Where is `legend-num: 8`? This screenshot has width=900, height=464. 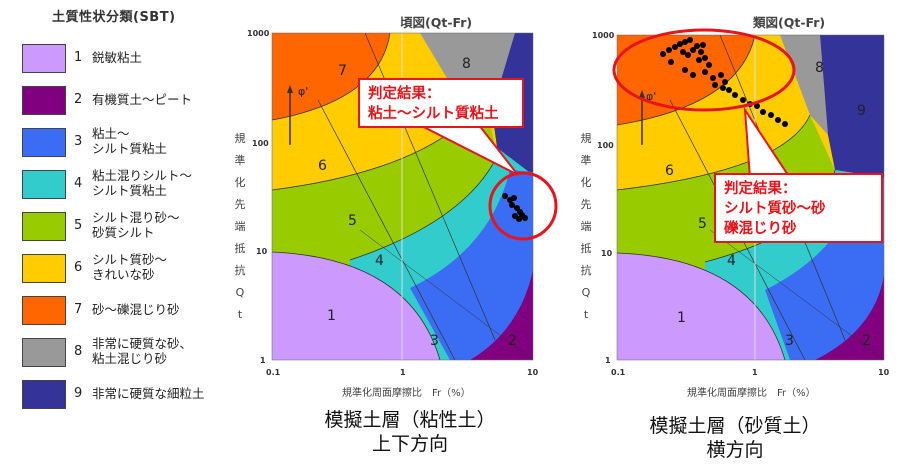
legend-num: 8 is located at coordinates (78, 351).